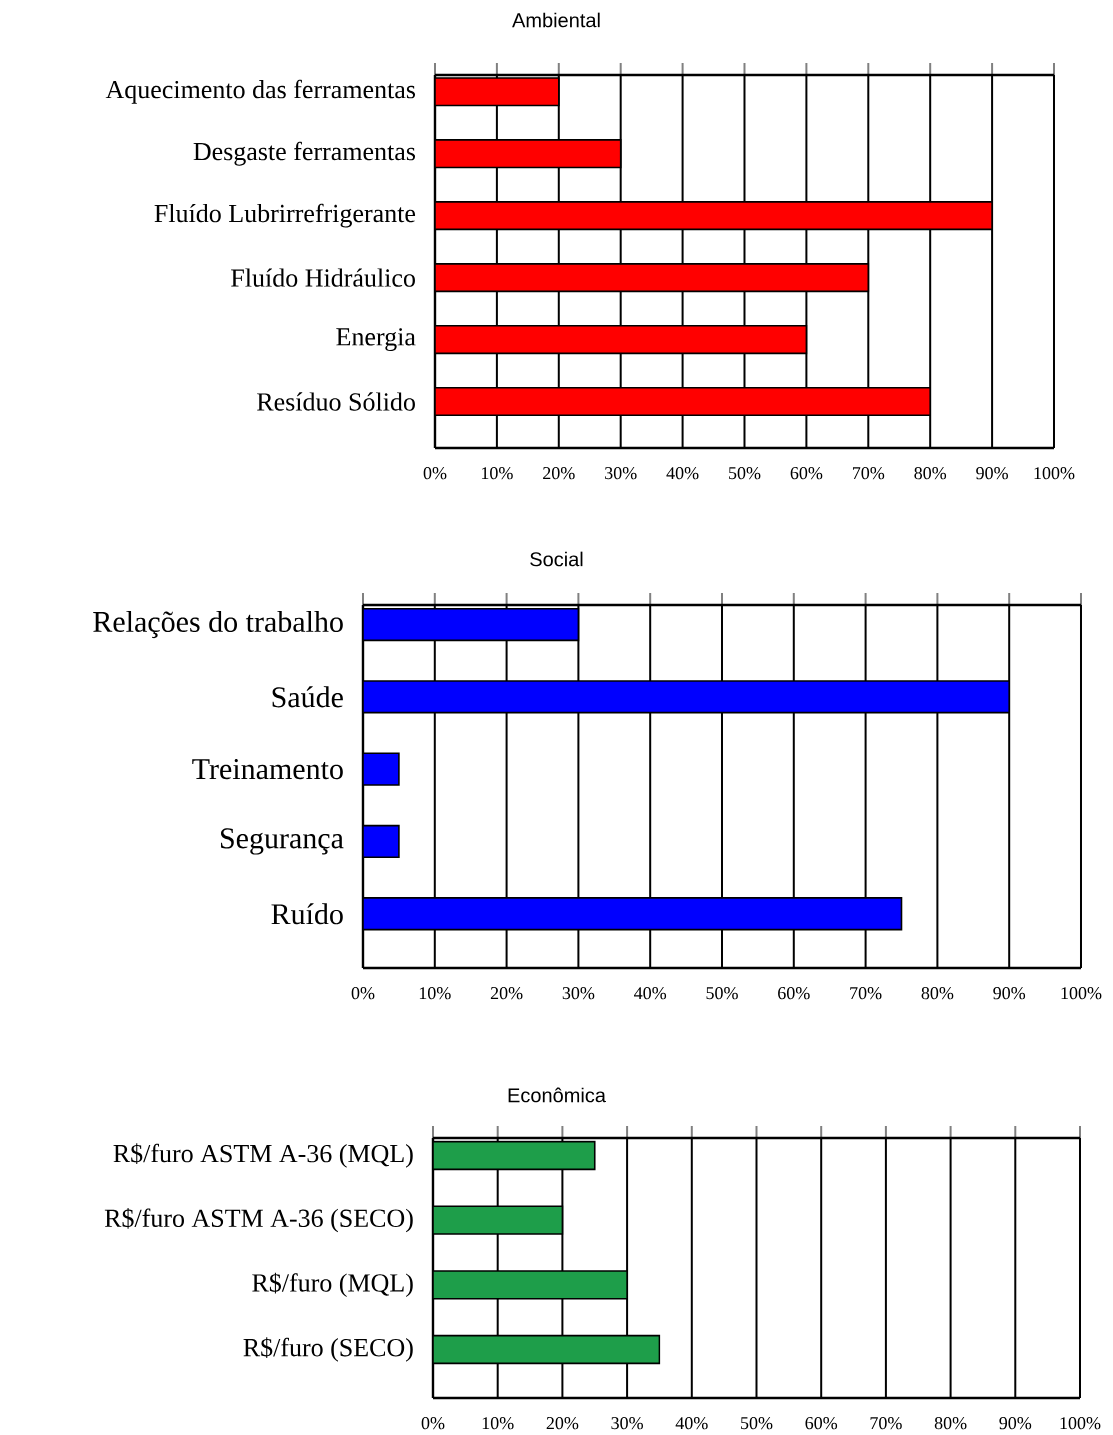  I want to click on y-tick-label: Fluído Hidráulico, so click(323, 277).